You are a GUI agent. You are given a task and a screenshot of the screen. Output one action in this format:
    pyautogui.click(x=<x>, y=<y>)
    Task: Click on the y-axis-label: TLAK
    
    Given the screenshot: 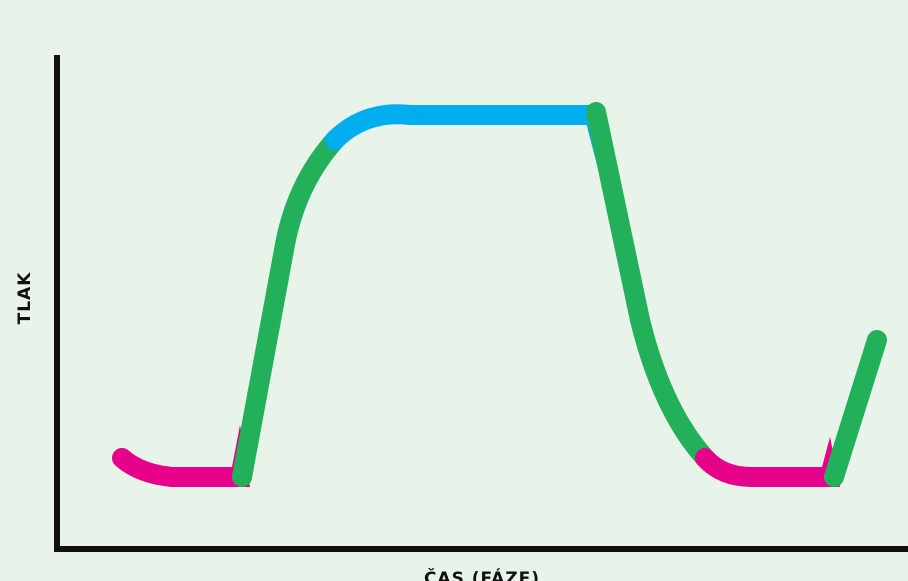 What is the action you would take?
    pyautogui.click(x=25, y=298)
    